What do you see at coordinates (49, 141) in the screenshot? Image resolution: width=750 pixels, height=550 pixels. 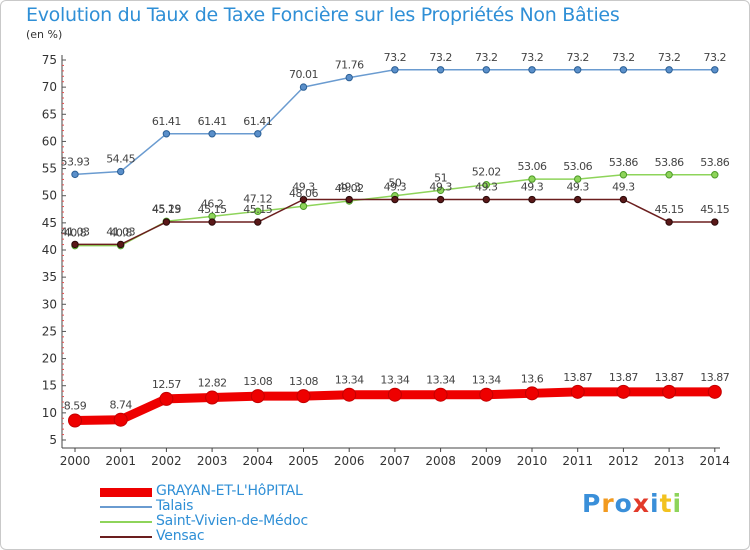 I see `y-tick-label: 60` at bounding box center [49, 141].